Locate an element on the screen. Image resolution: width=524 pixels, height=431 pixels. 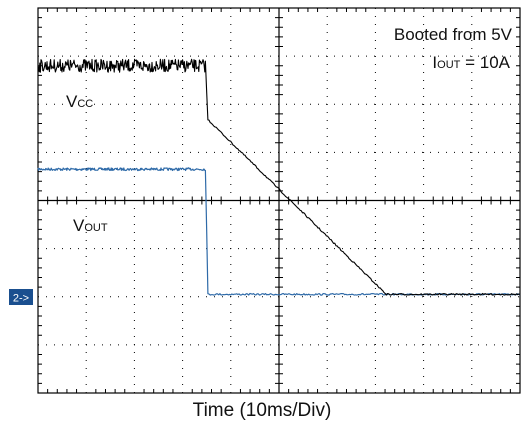
annotation-iout: IOUT = 10A is located at coordinates (471, 62).